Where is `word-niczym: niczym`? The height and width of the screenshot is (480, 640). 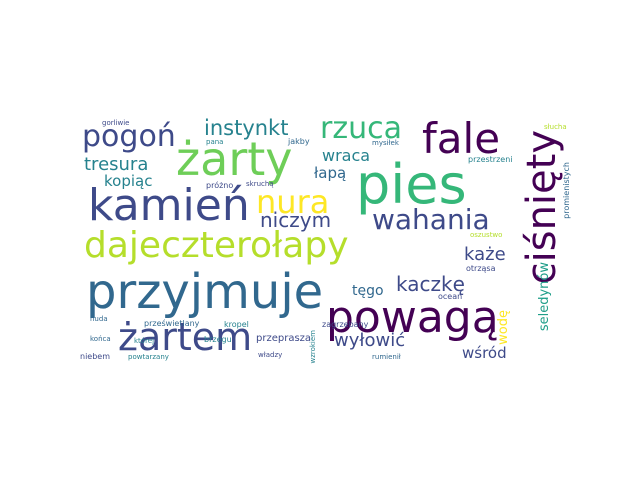 word-niczym: niczym is located at coordinates (296, 220).